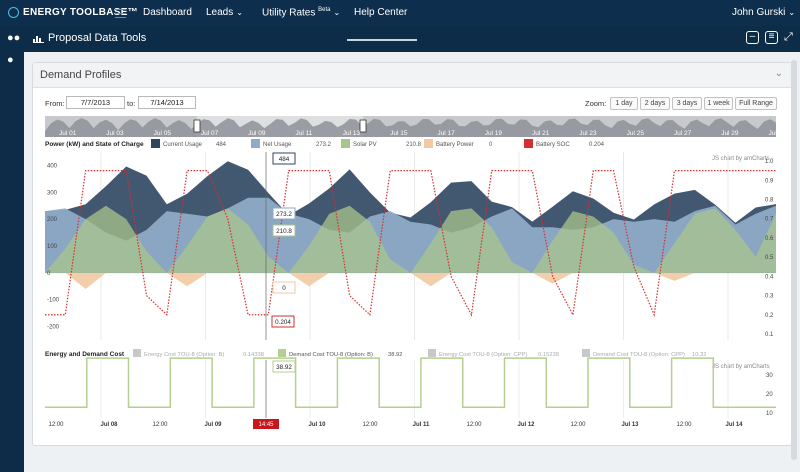  What do you see at coordinates (655, 103) in the screenshot?
I see `zoom-2-days-button: 2 days` at bounding box center [655, 103].